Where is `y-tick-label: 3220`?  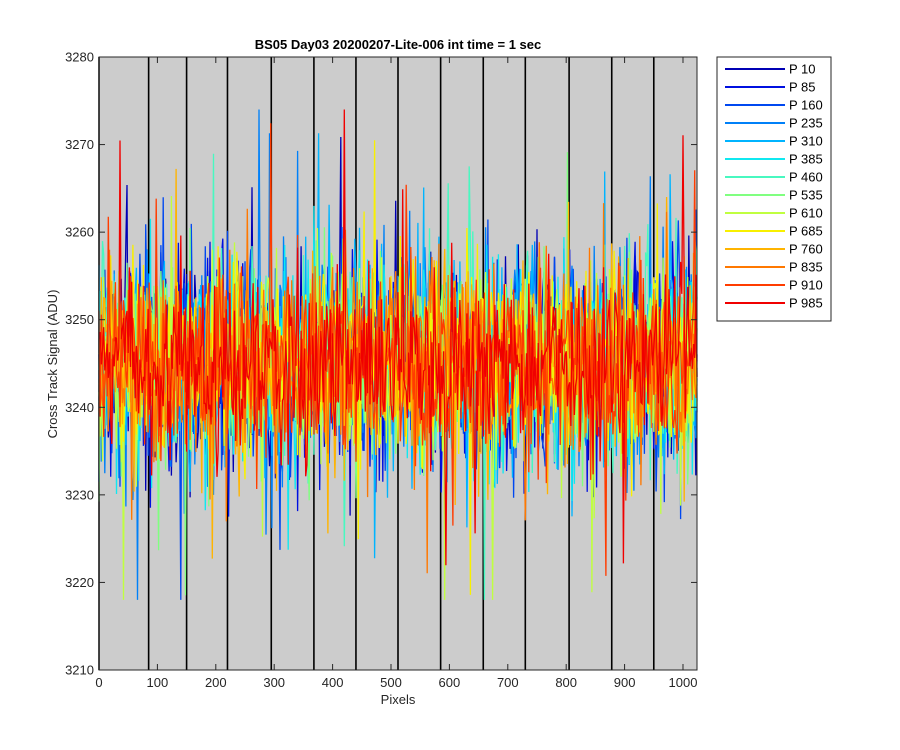 y-tick-label: 3220 is located at coordinates (79, 582).